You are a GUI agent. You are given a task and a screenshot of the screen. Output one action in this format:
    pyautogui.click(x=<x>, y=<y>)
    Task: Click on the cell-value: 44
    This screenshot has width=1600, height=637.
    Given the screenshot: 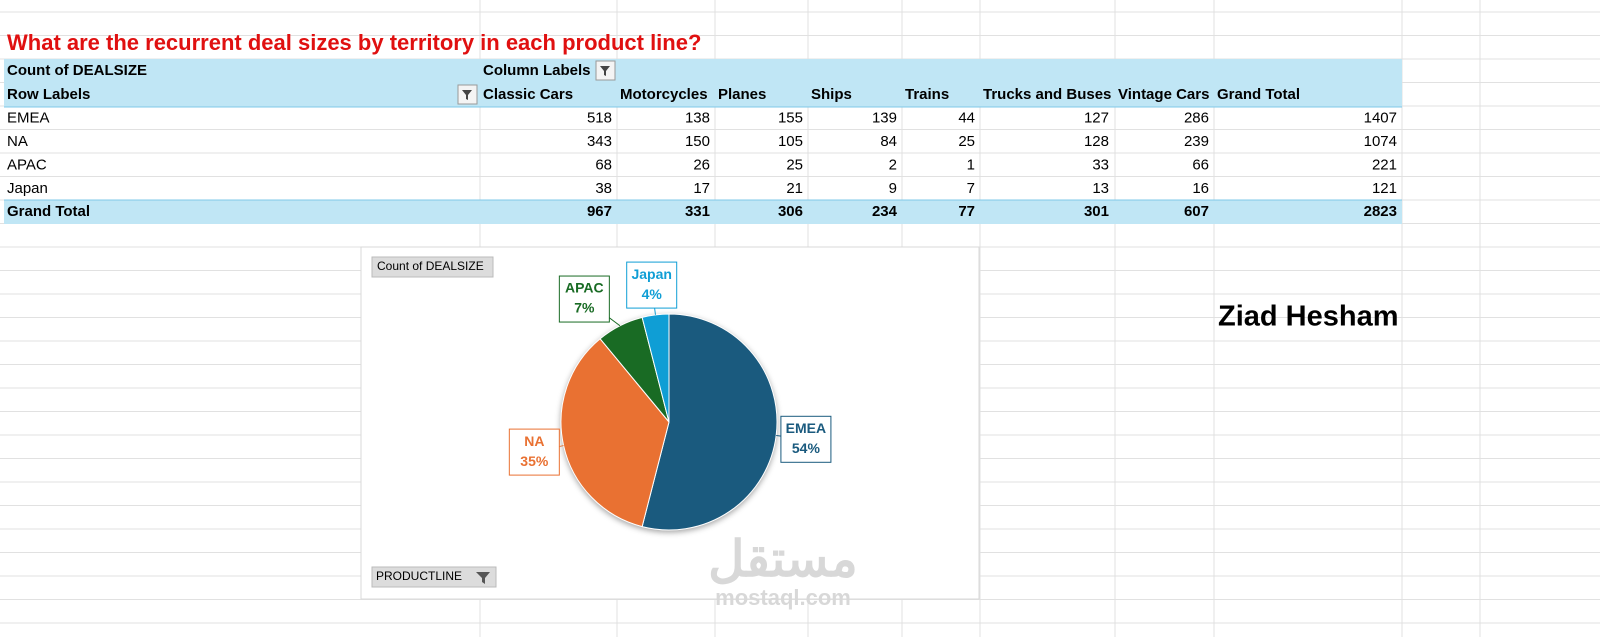 What is the action you would take?
    pyautogui.click(x=966, y=117)
    